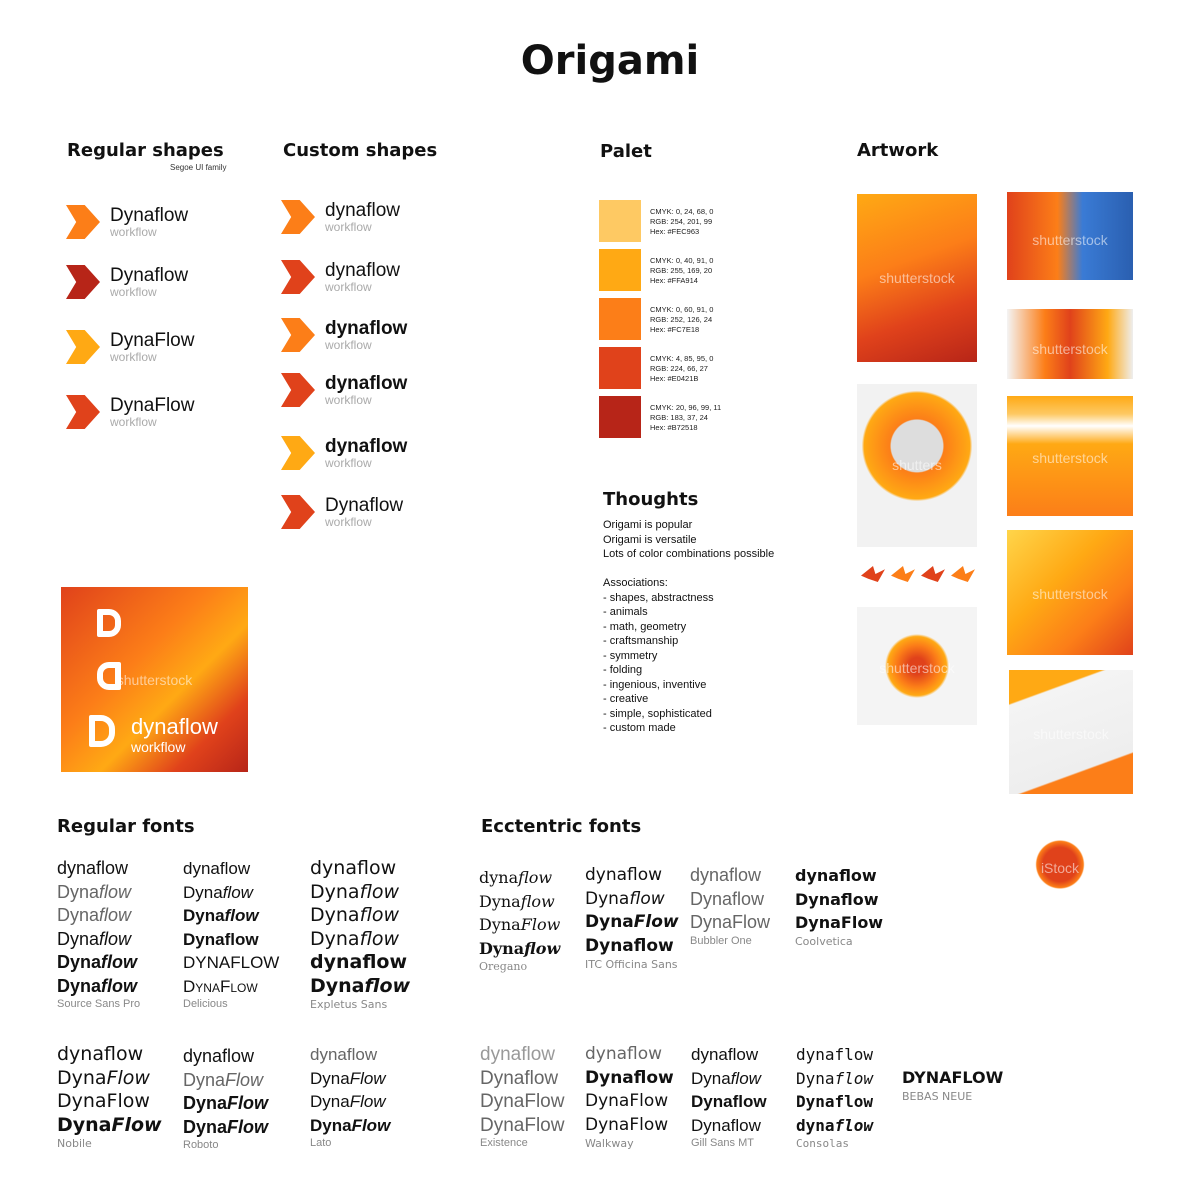 The height and width of the screenshot is (1202, 1200). I want to click on font-sample-column: dynaflow Dynaflow DynaFlow Dynaflow Oregano, so click(519, 919).